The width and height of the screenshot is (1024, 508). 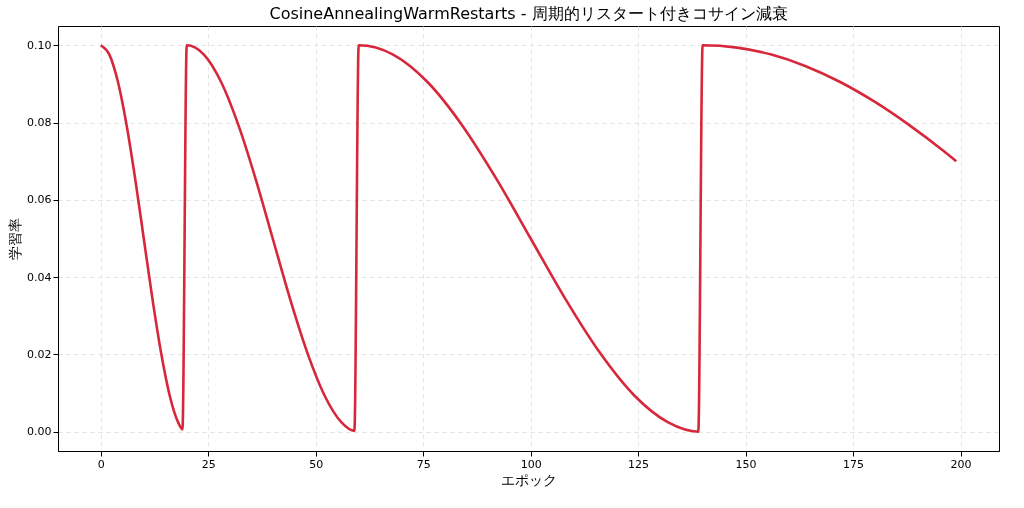 I want to click on y-tick-label: 0.02, so click(x=39, y=354).